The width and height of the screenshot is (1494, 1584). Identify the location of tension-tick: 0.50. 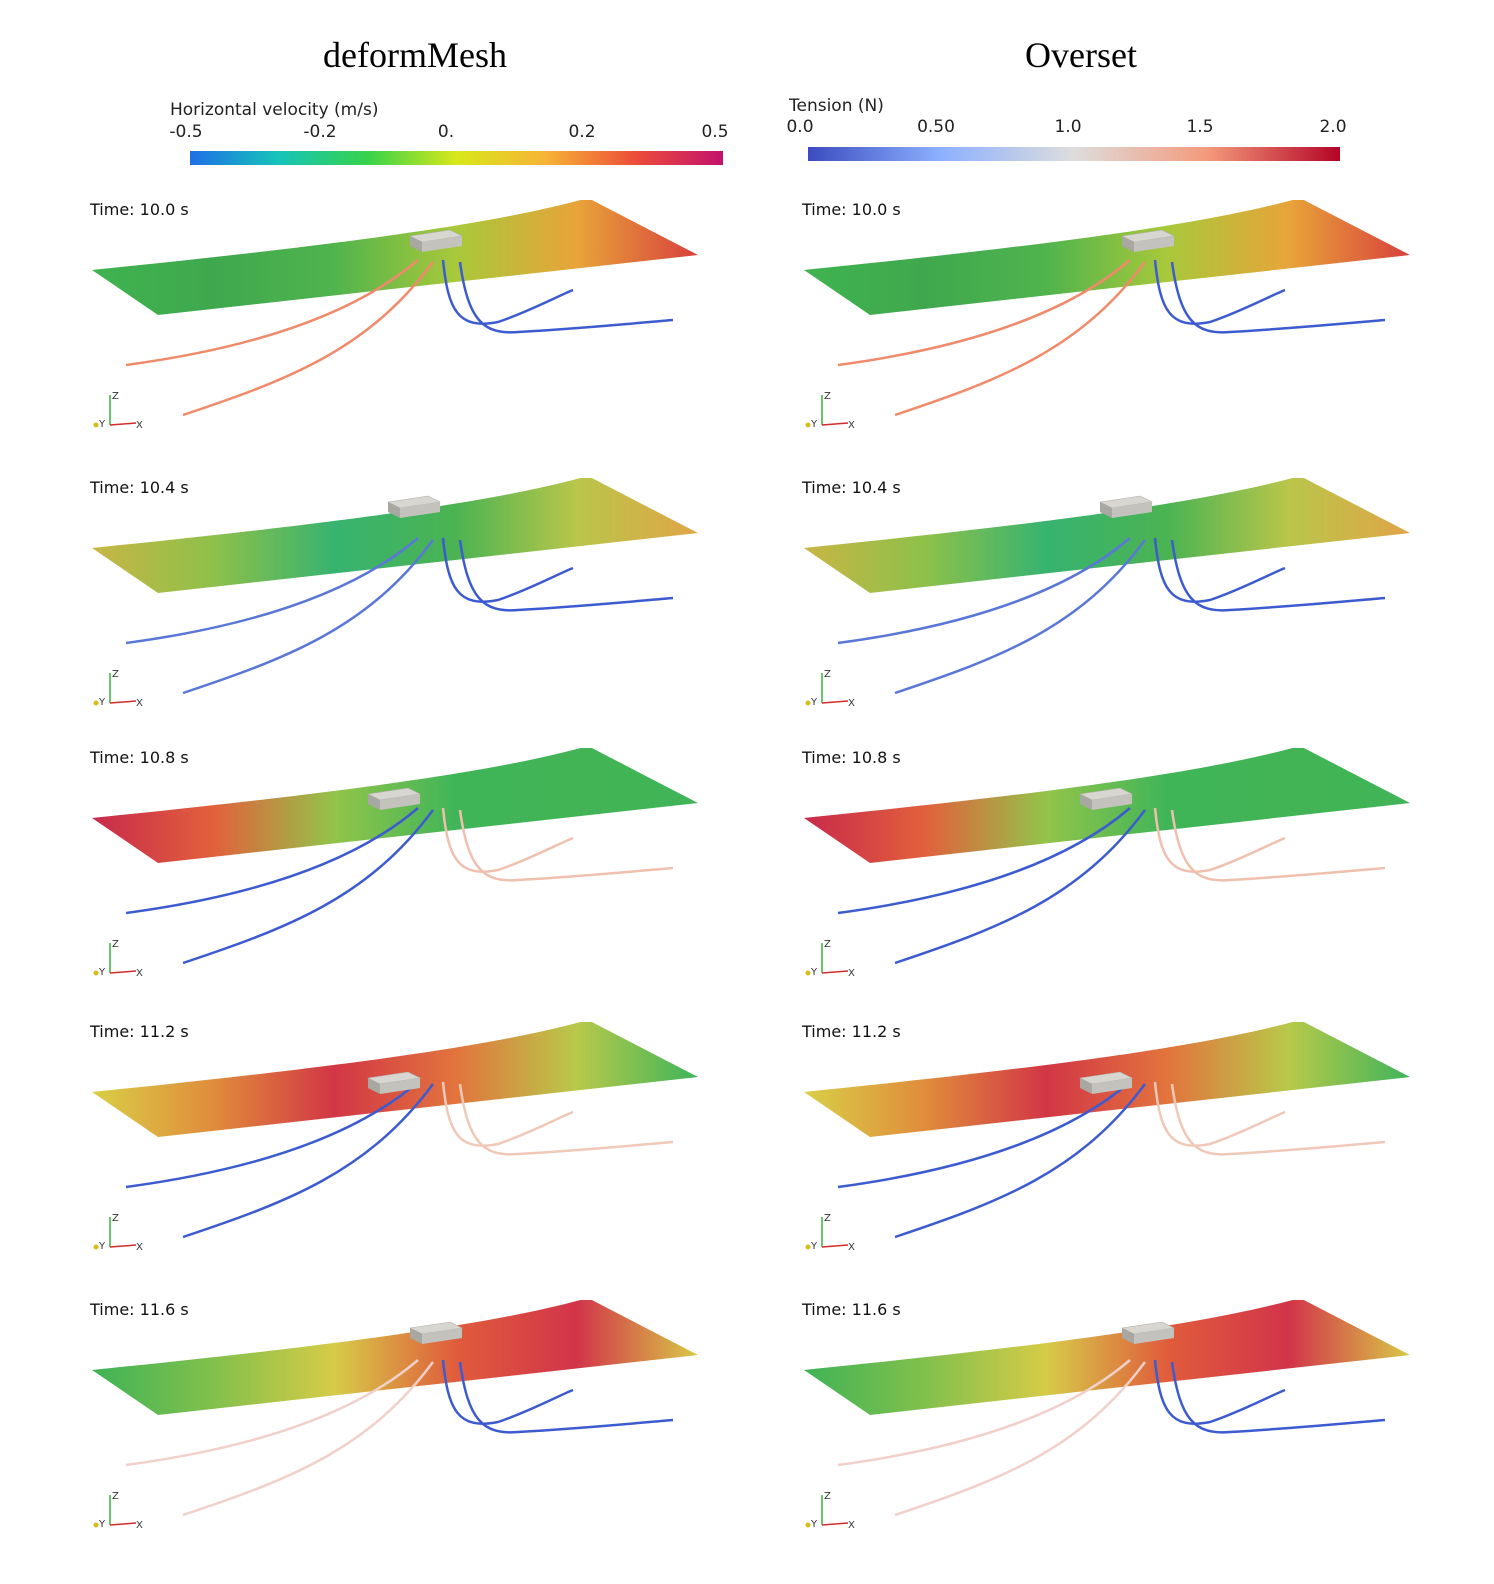
(936, 127).